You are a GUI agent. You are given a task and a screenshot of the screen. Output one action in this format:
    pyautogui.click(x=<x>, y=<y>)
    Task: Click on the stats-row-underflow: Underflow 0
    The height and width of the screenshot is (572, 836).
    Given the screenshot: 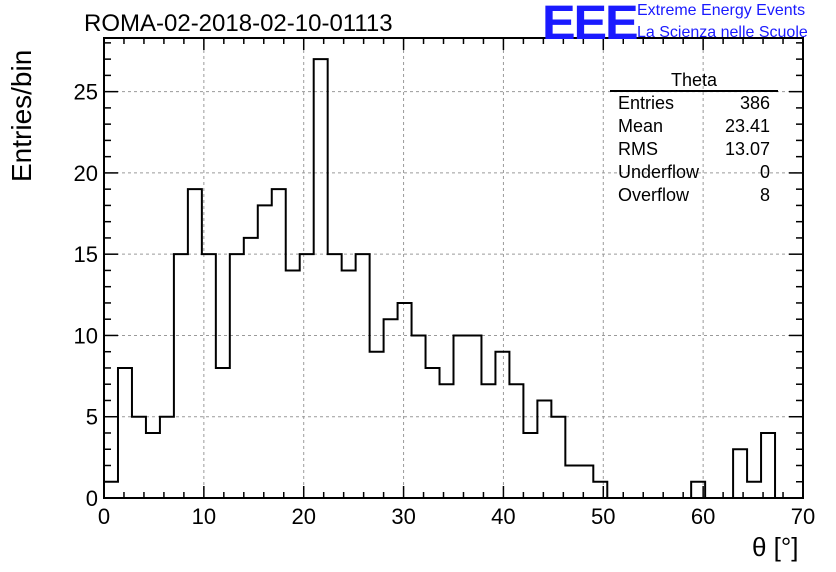 What is the action you would take?
    pyautogui.click(x=694, y=172)
    